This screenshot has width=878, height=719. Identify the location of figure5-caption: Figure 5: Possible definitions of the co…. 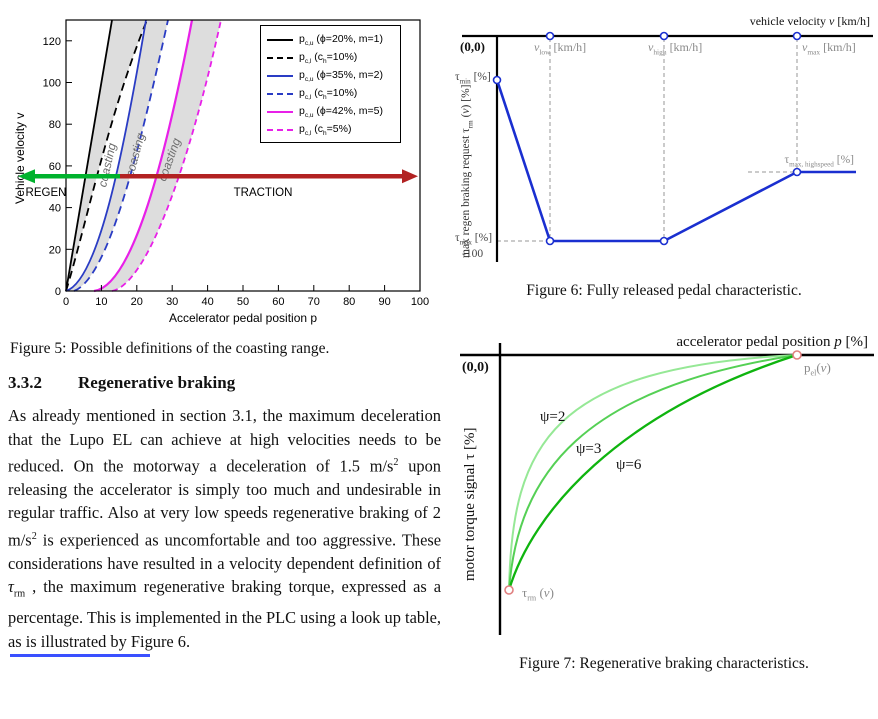
(170, 348).